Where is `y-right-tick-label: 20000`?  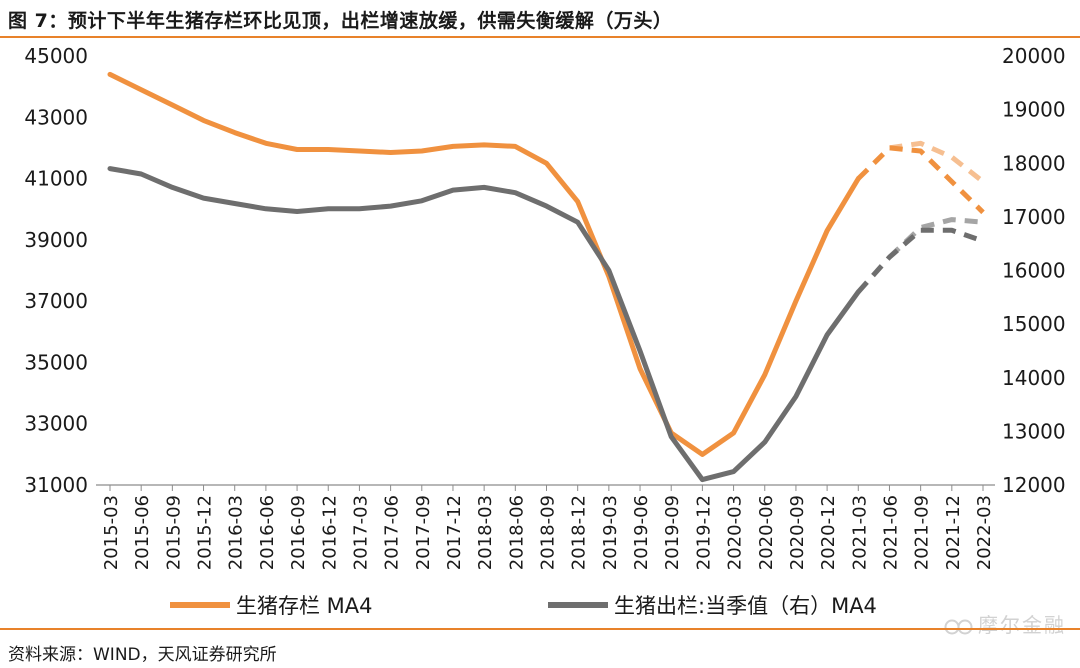 y-right-tick-label: 20000 is located at coordinates (1034, 56).